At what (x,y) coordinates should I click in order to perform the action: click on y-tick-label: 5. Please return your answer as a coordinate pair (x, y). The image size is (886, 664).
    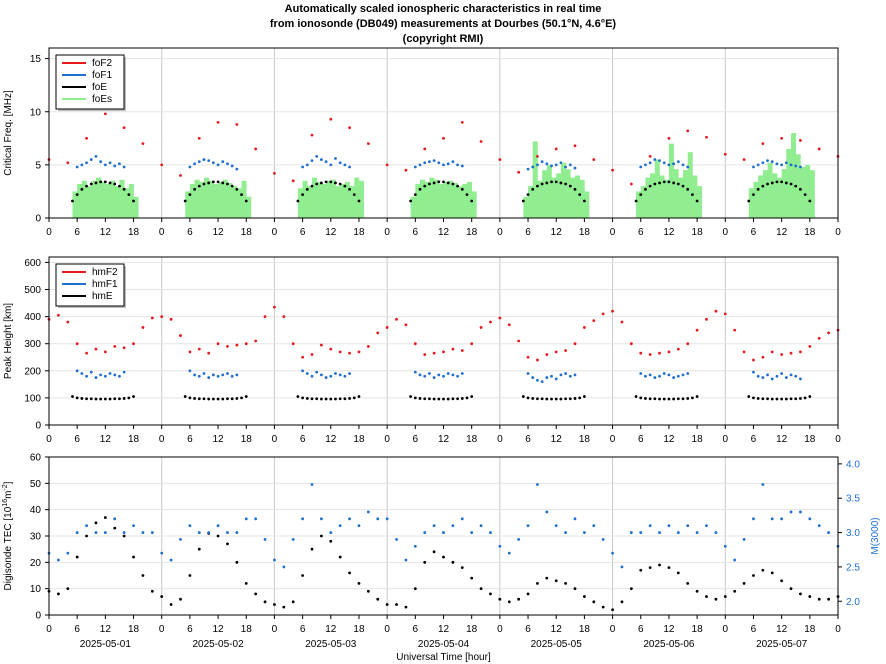
    Looking at the image, I should click on (38, 165).